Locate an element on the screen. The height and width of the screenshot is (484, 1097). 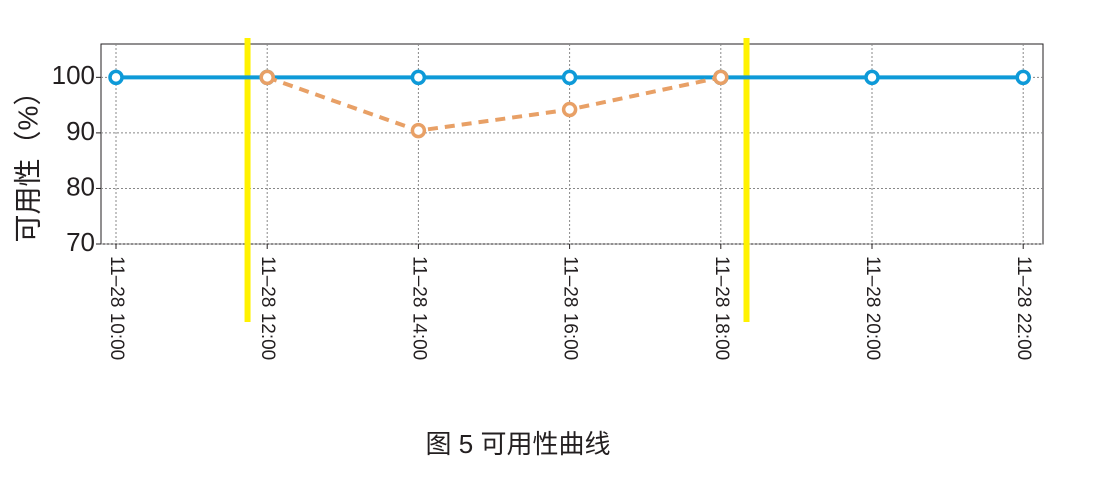
x-tick-label: 11–28 22:00 is located at coordinates (1023, 308).